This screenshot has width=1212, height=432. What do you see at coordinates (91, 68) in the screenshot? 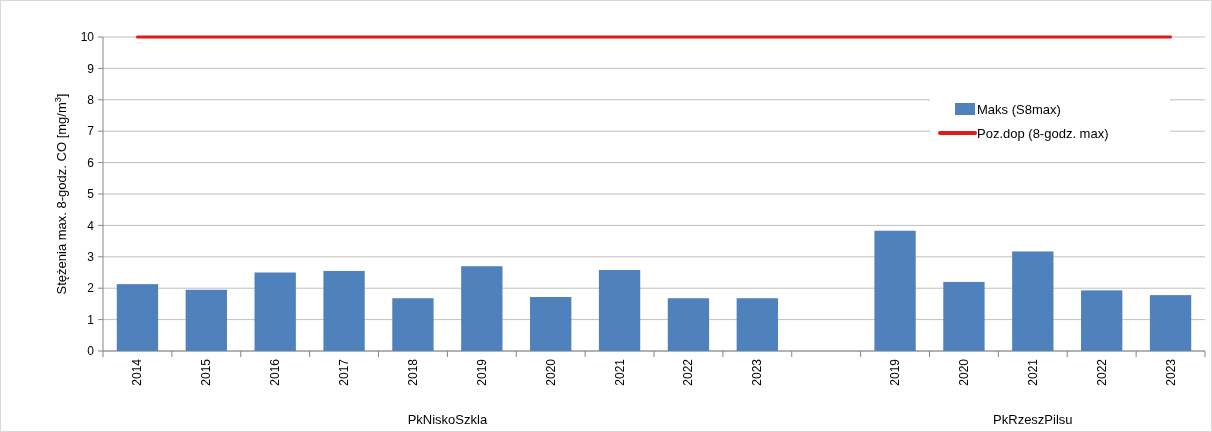
I see `y-tick-label: 9` at bounding box center [91, 68].